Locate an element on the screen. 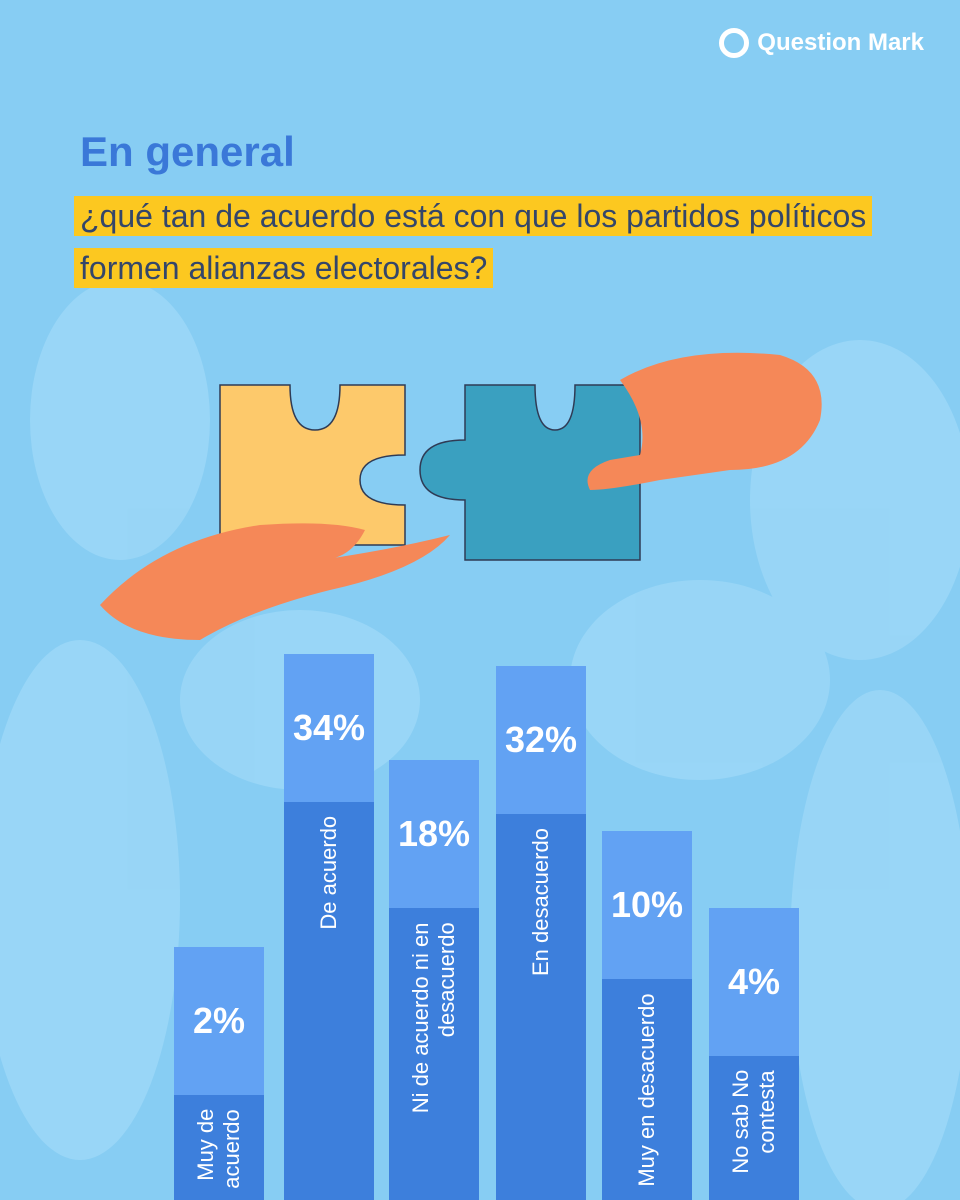 This screenshot has width=960, height=1200. value-label: 18% is located at coordinates (434, 833).